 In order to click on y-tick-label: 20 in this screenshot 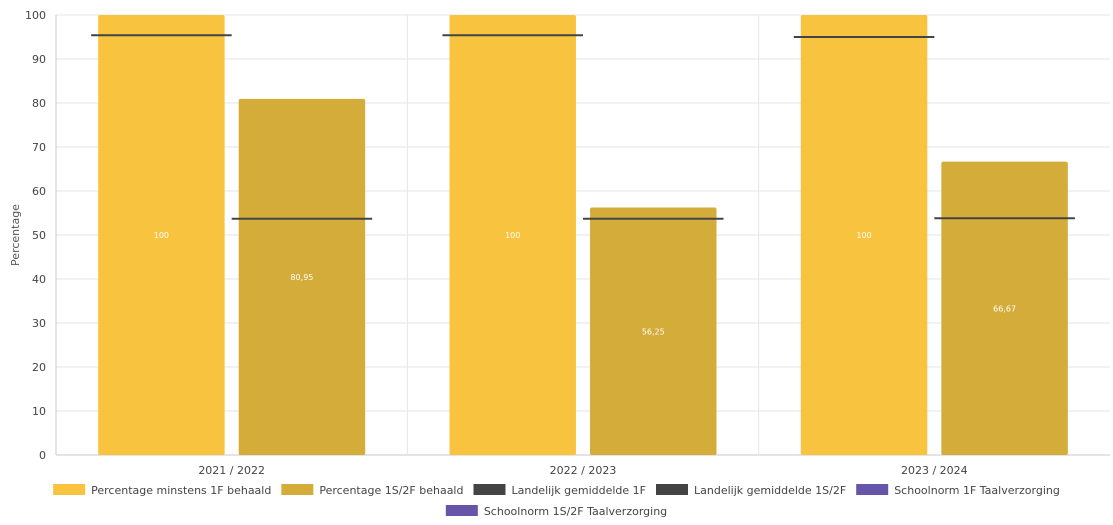, I will do `click(39, 367)`.